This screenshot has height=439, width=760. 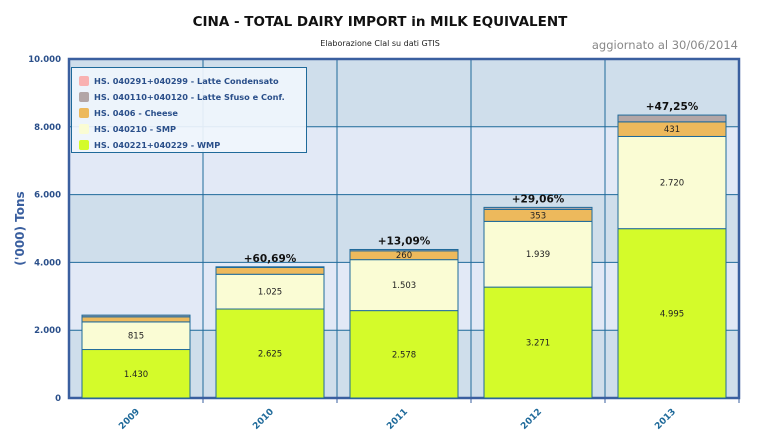 I want to click on legend-label: HS. 040291+040299 - Latte Condensato, so click(x=186, y=80).